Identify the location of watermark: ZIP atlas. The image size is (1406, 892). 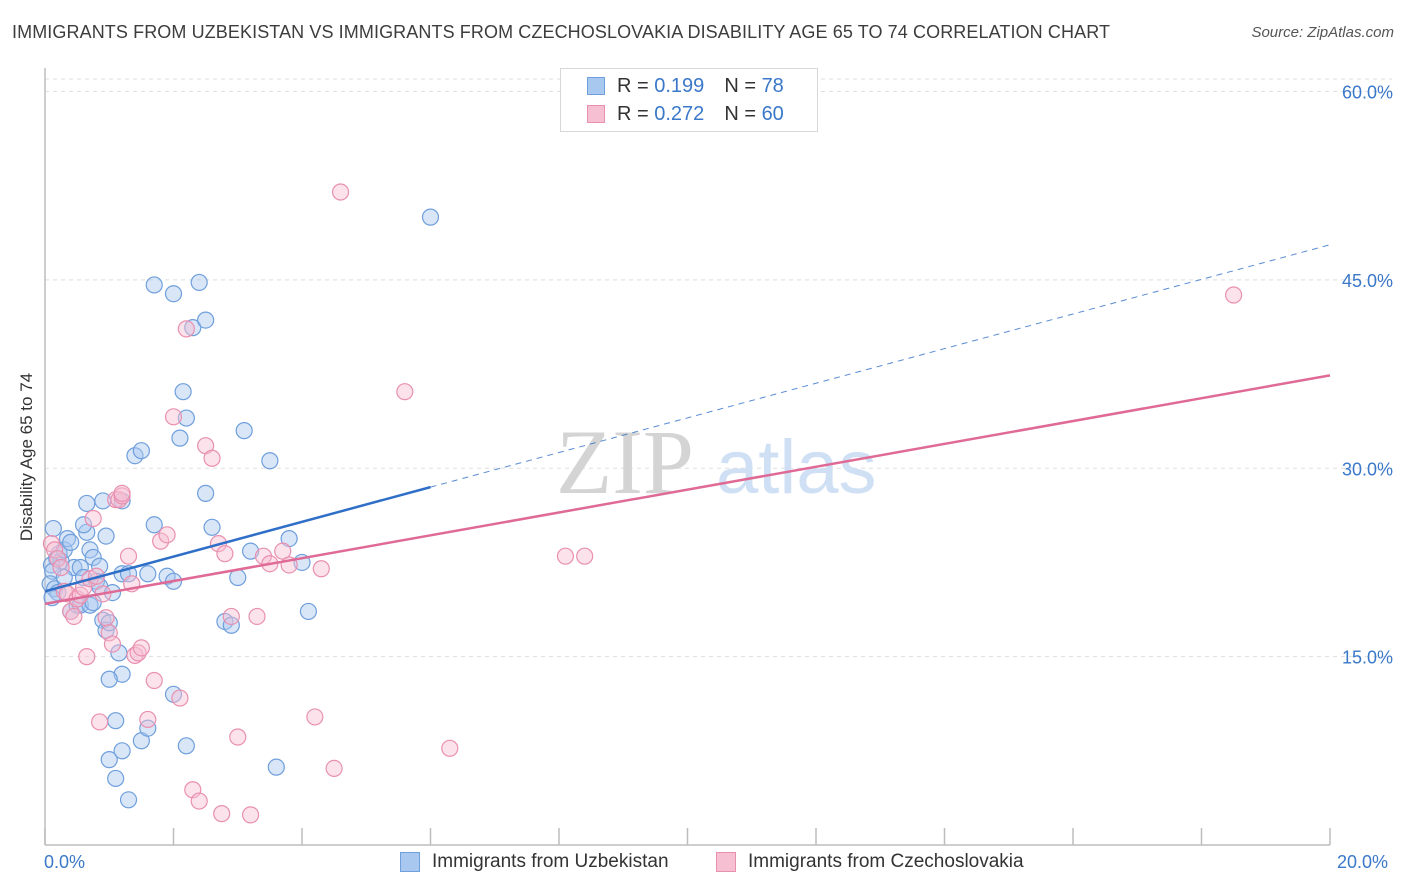
(716, 462).